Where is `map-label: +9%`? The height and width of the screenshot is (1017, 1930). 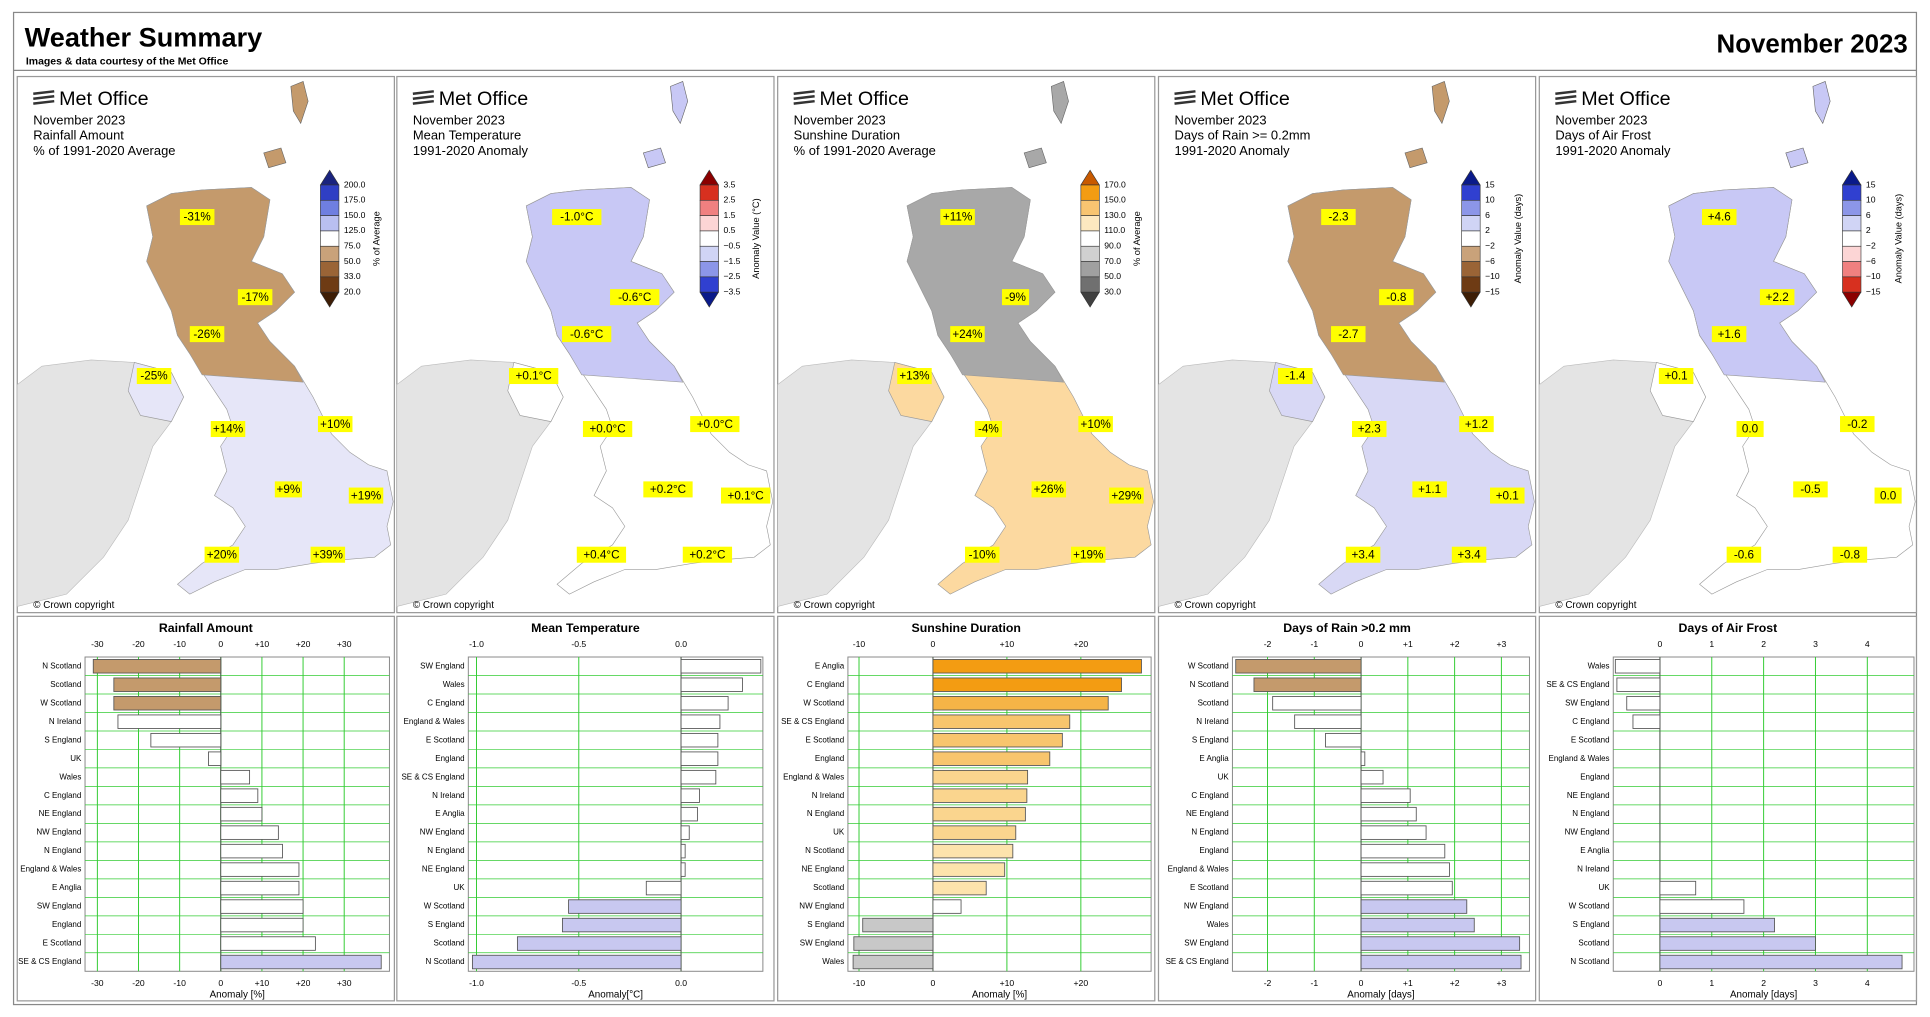
map-label: +9% is located at coordinates (289, 489).